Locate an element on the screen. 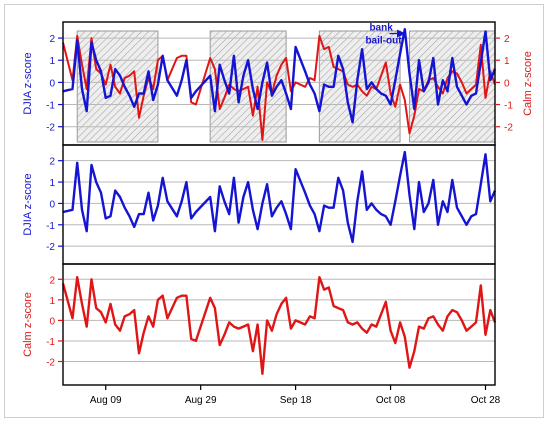 The image size is (550, 424). overlay-left-axis-tick-label: -1 is located at coordinates (50, 106).